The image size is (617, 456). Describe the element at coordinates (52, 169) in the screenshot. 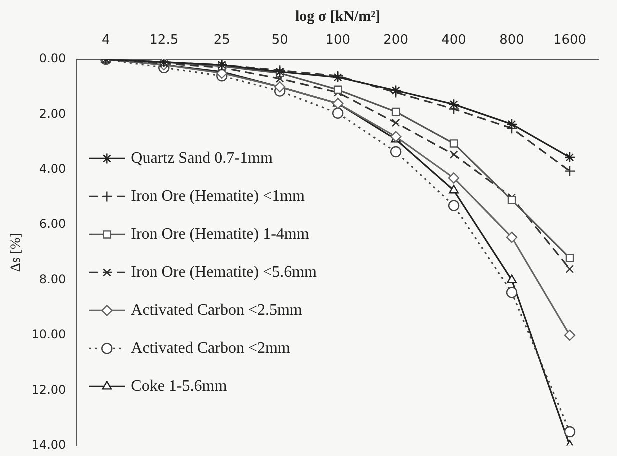

I see `y-tick-label: 4.00` at that location.